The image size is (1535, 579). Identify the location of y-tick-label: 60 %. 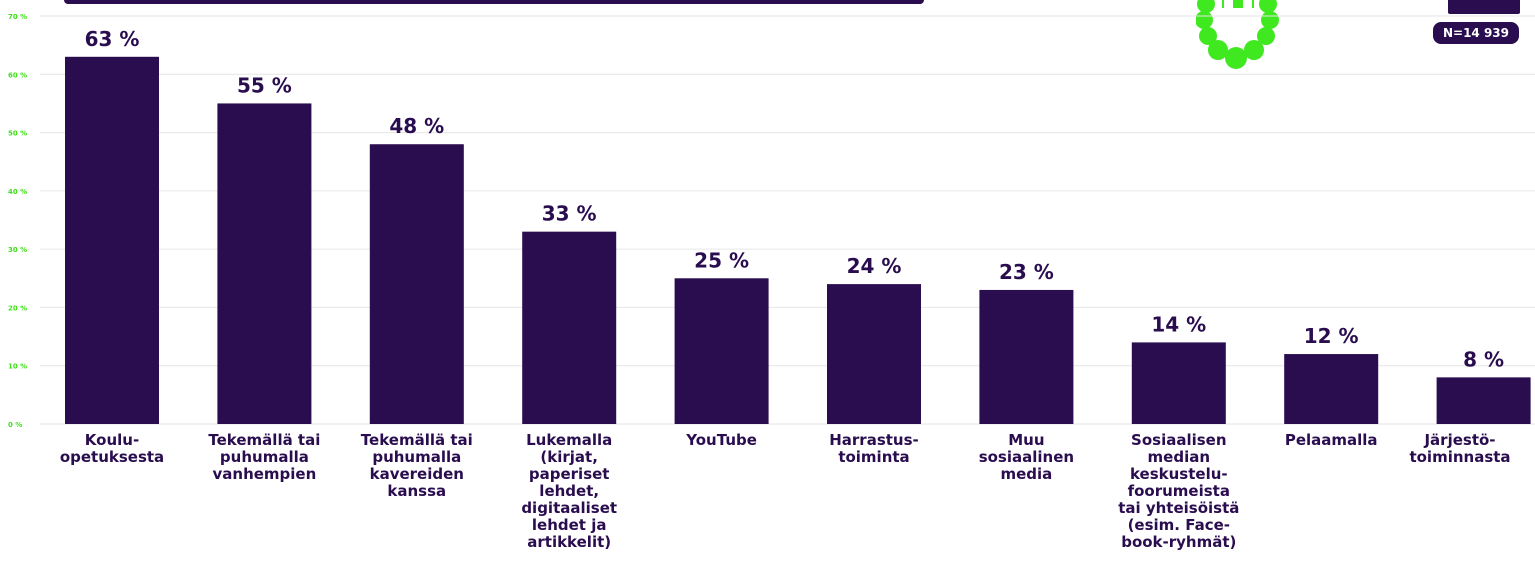
(17, 75).